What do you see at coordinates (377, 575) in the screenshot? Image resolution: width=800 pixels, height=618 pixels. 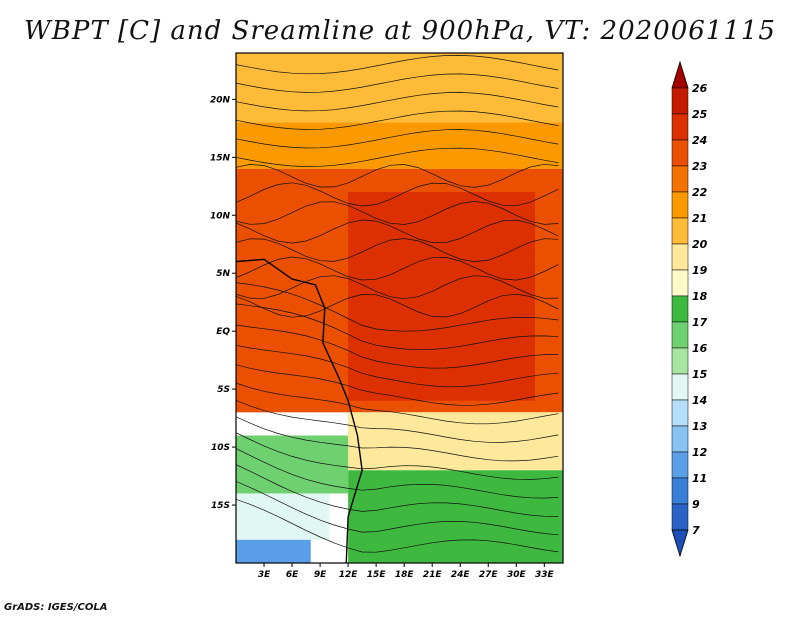 I see `x-tick-label-15E: 15E` at bounding box center [377, 575].